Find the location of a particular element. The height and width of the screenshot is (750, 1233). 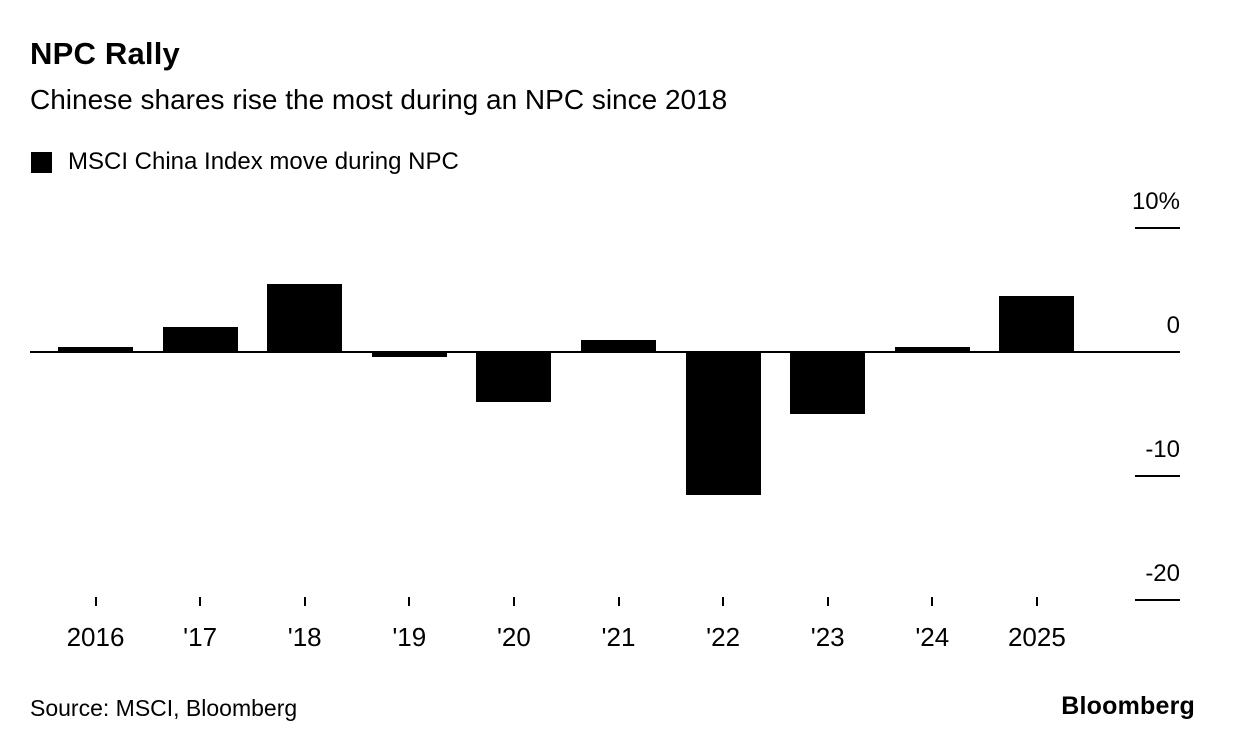

chart-title: NPC Rally is located at coordinates (105, 53).